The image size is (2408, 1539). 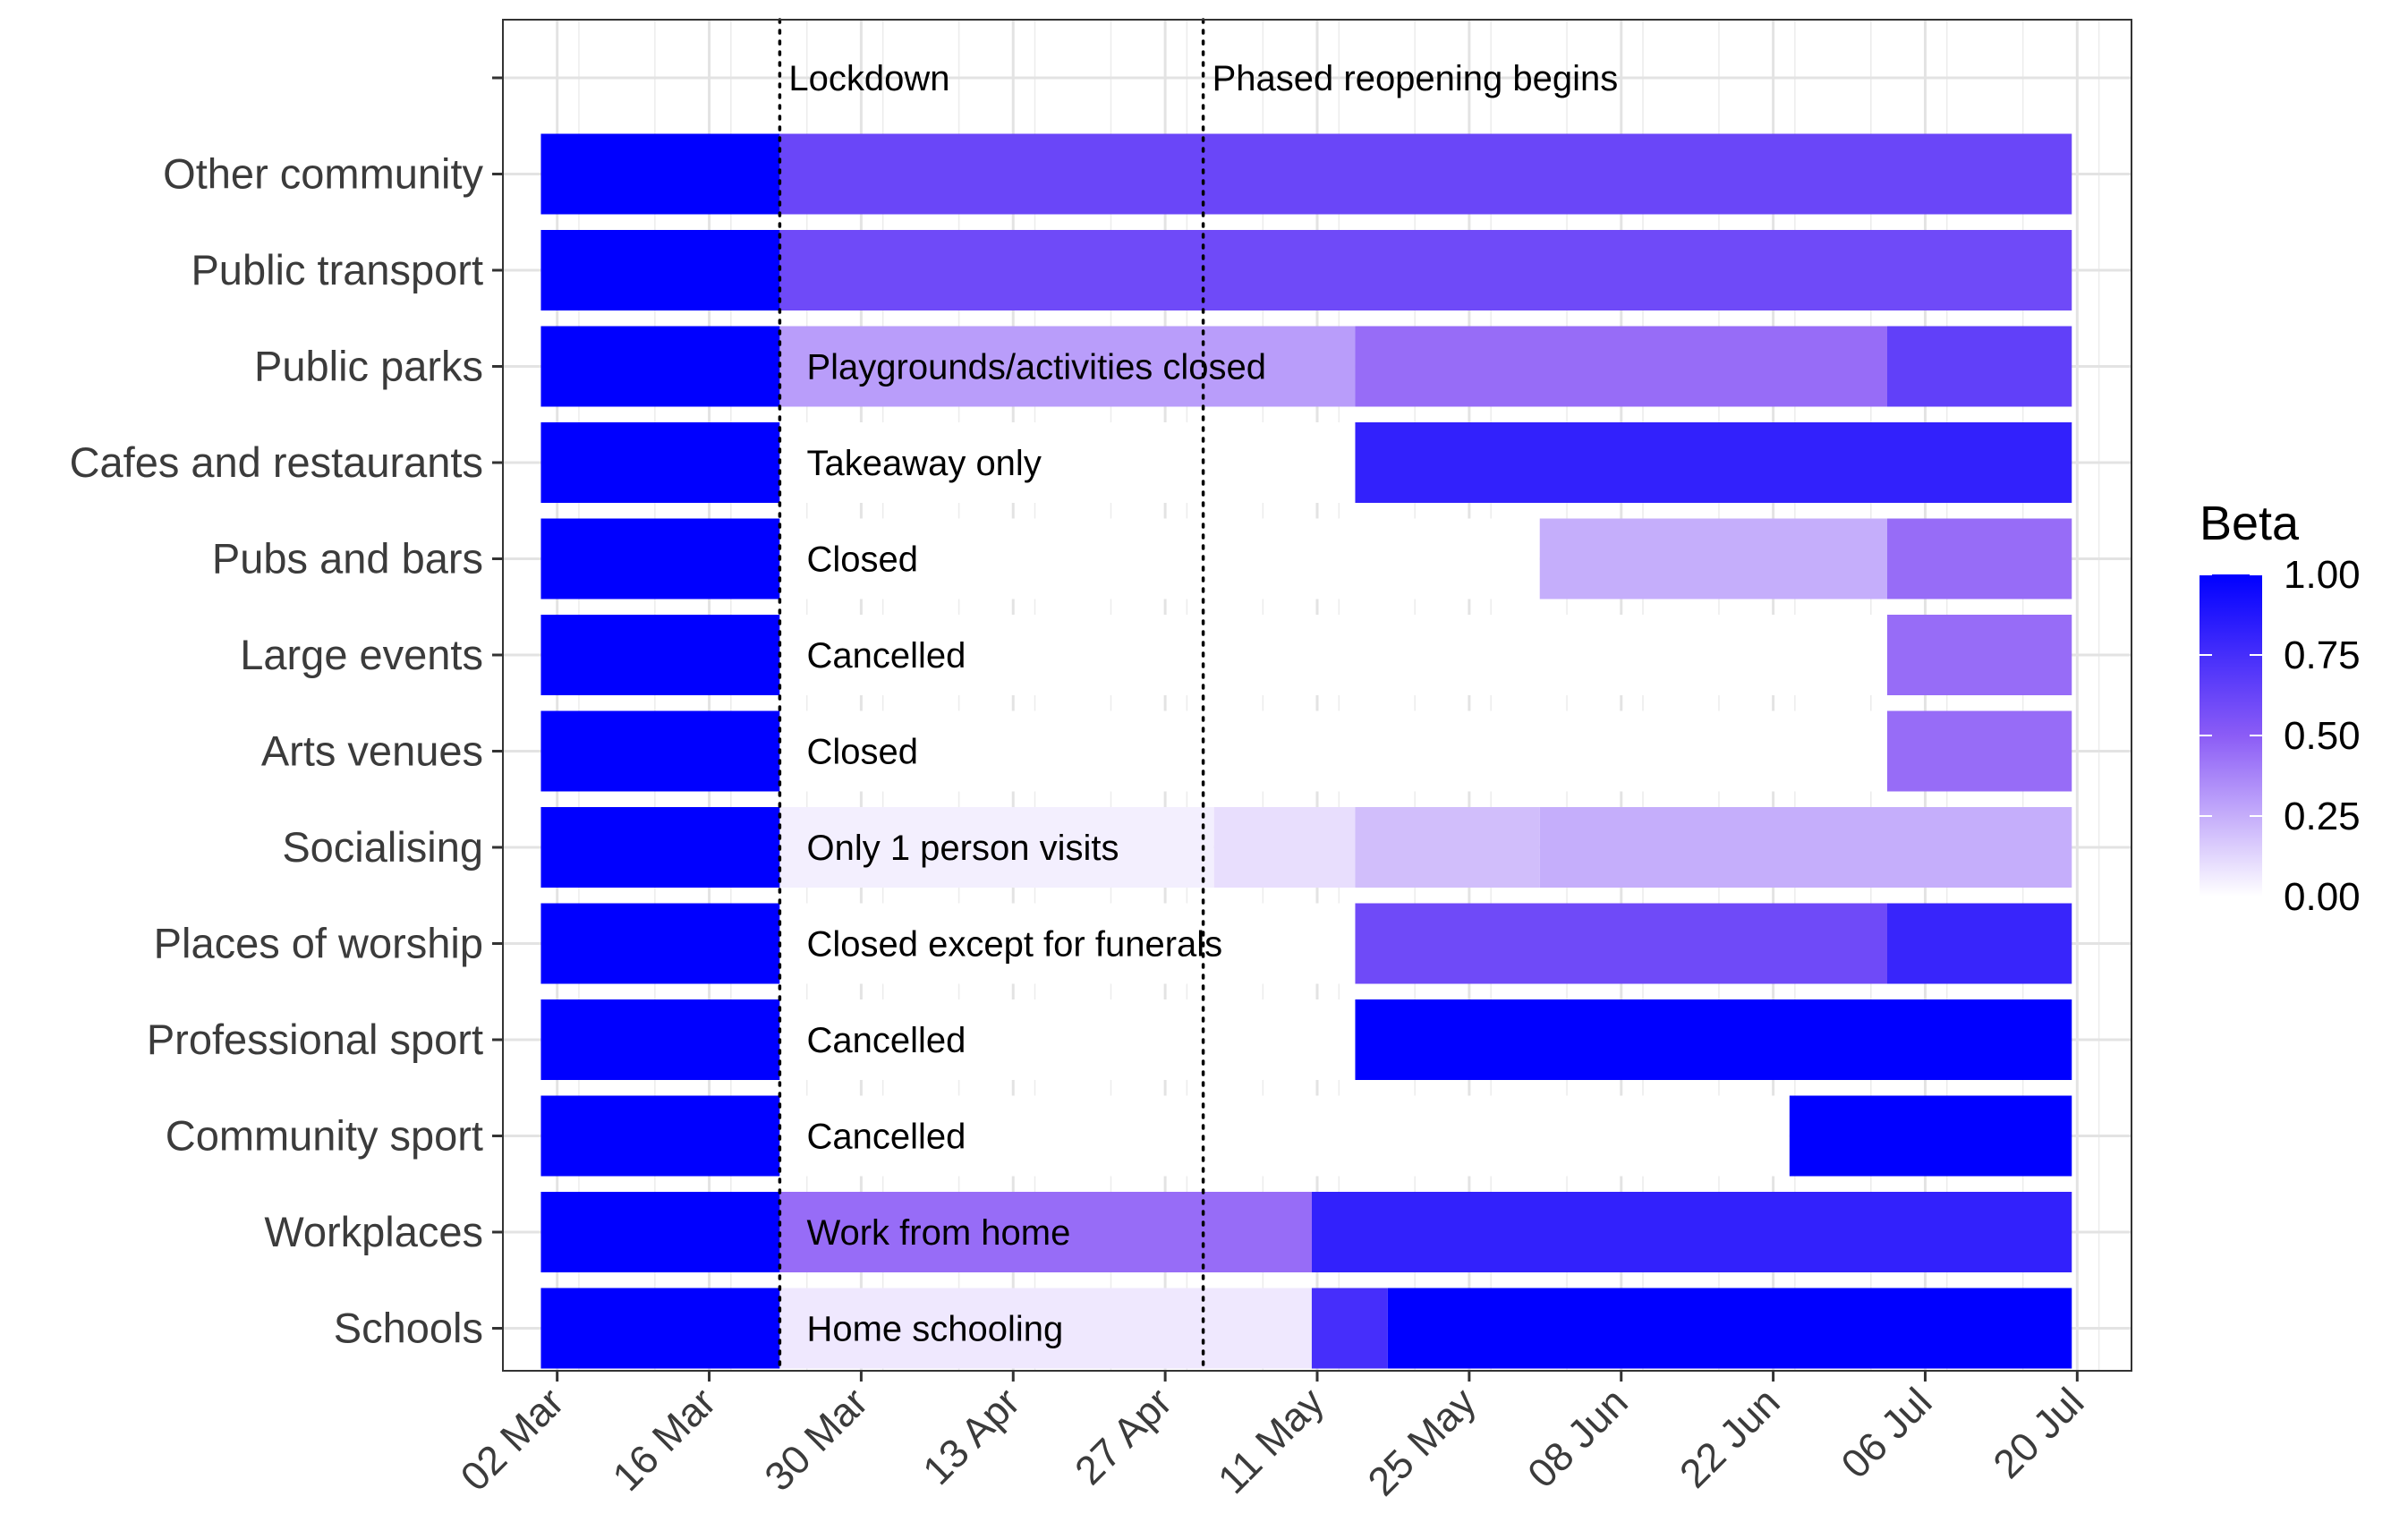 I want to click on x-tick-label: 30 Mar, so click(x=815, y=1439).